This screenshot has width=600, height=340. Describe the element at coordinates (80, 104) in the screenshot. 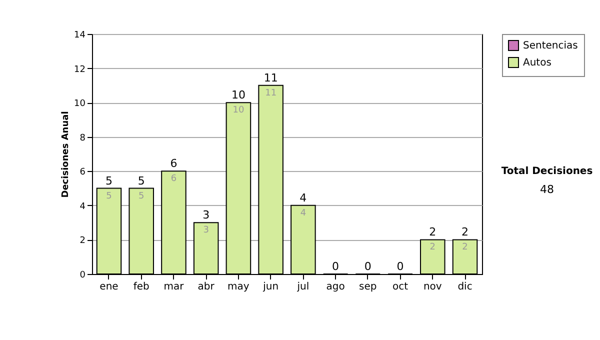

I see `y-tick-label: 10` at that location.